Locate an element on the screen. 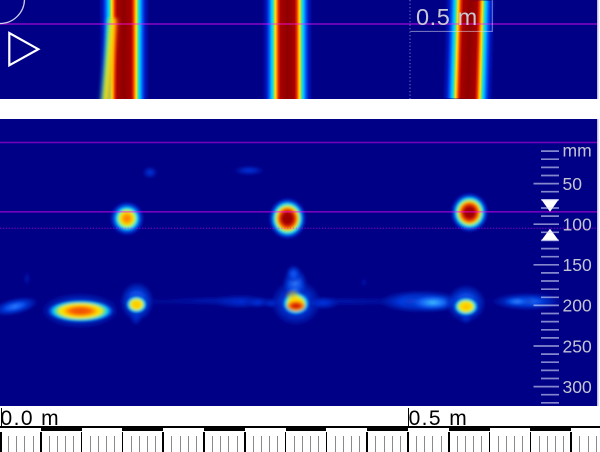 The width and height of the screenshot is (600, 452). svg-text: 150 is located at coordinates (577, 265).